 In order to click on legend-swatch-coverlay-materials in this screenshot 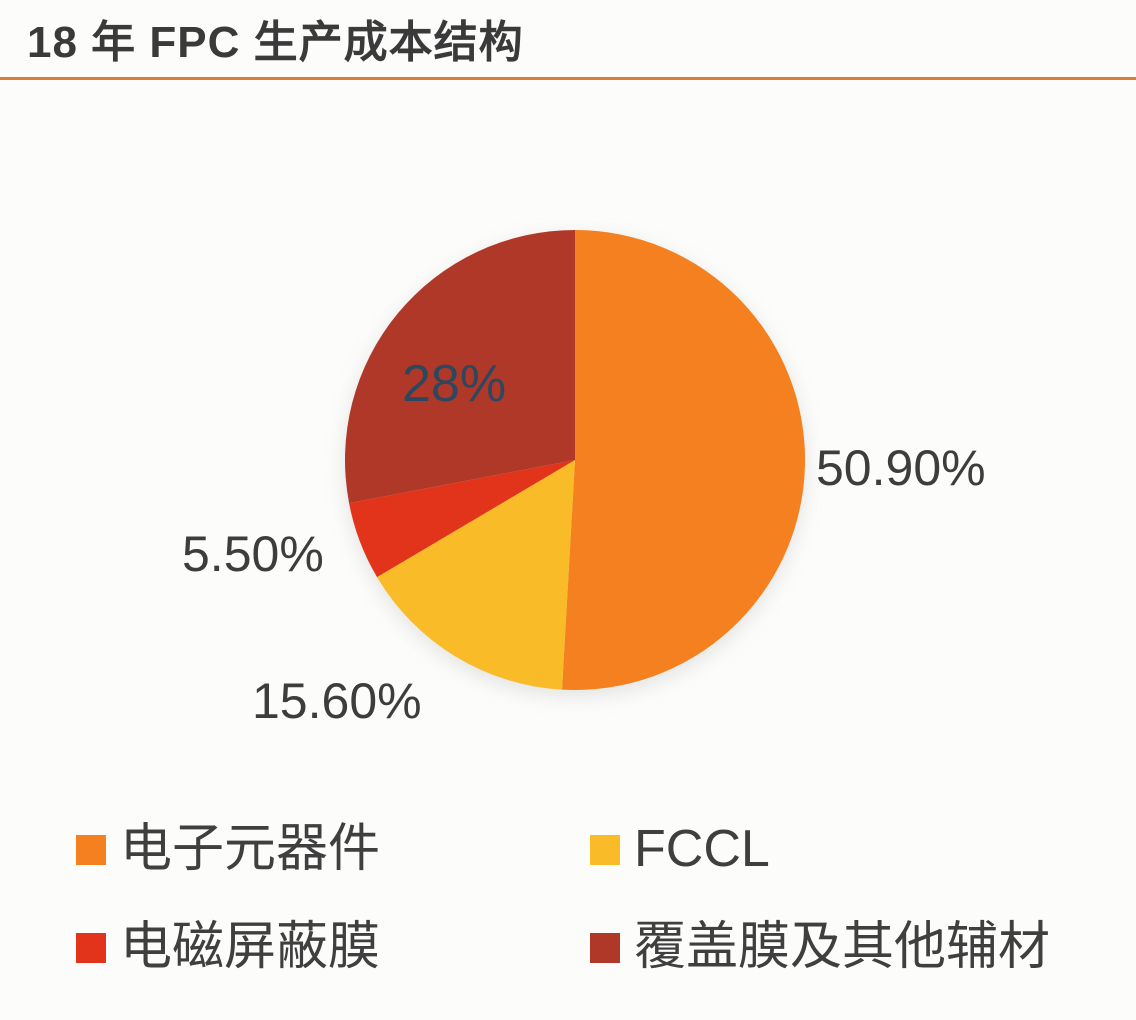, I will do `click(605, 947)`.